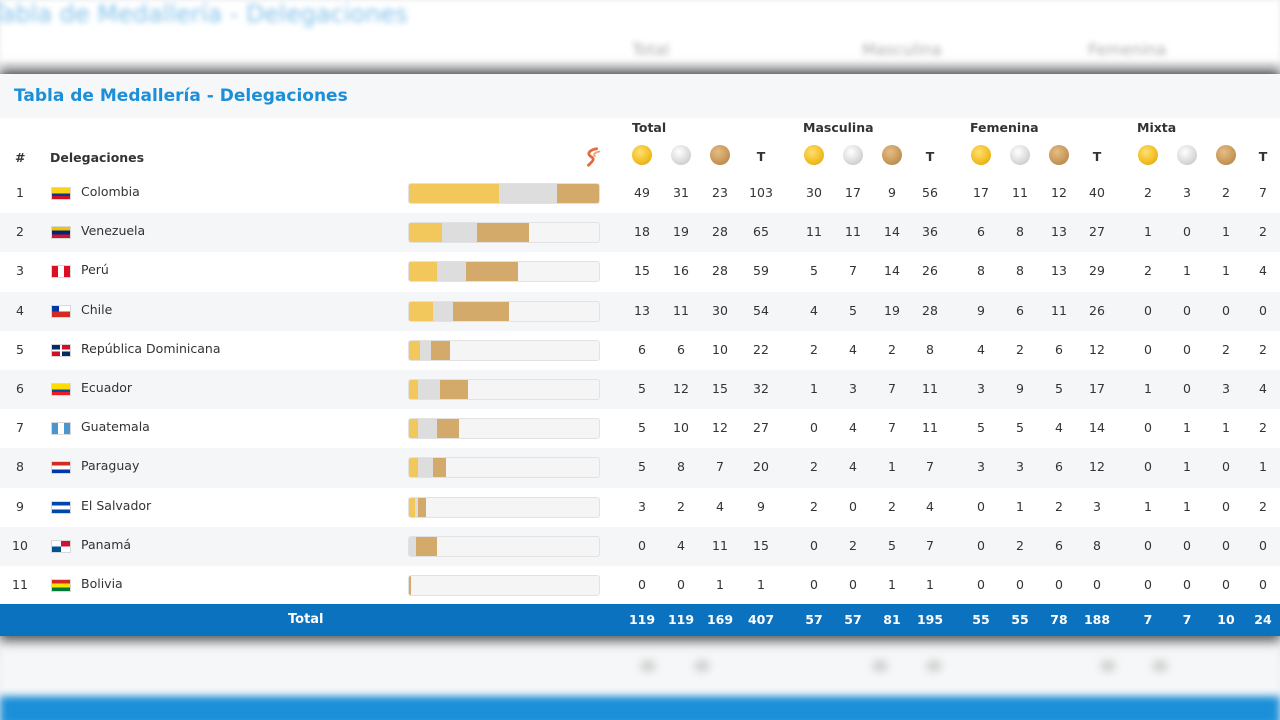  Describe the element at coordinates (640, 428) in the screenshot. I see `table-row: 7 Guatemala 5 10 12 27 0 4 7 11 5 5 4 14 0 1 1 2` at that location.